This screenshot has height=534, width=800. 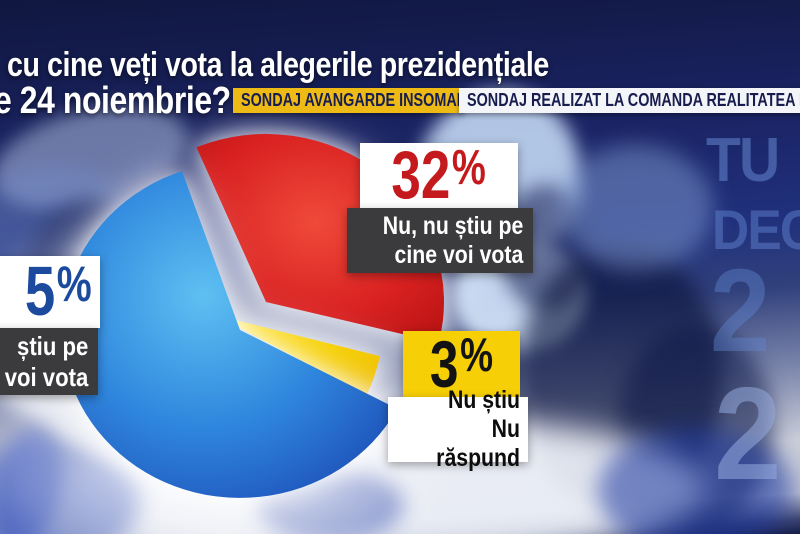 What do you see at coordinates (444, 363) in the screenshot?
I see `percent-value: 3` at bounding box center [444, 363].